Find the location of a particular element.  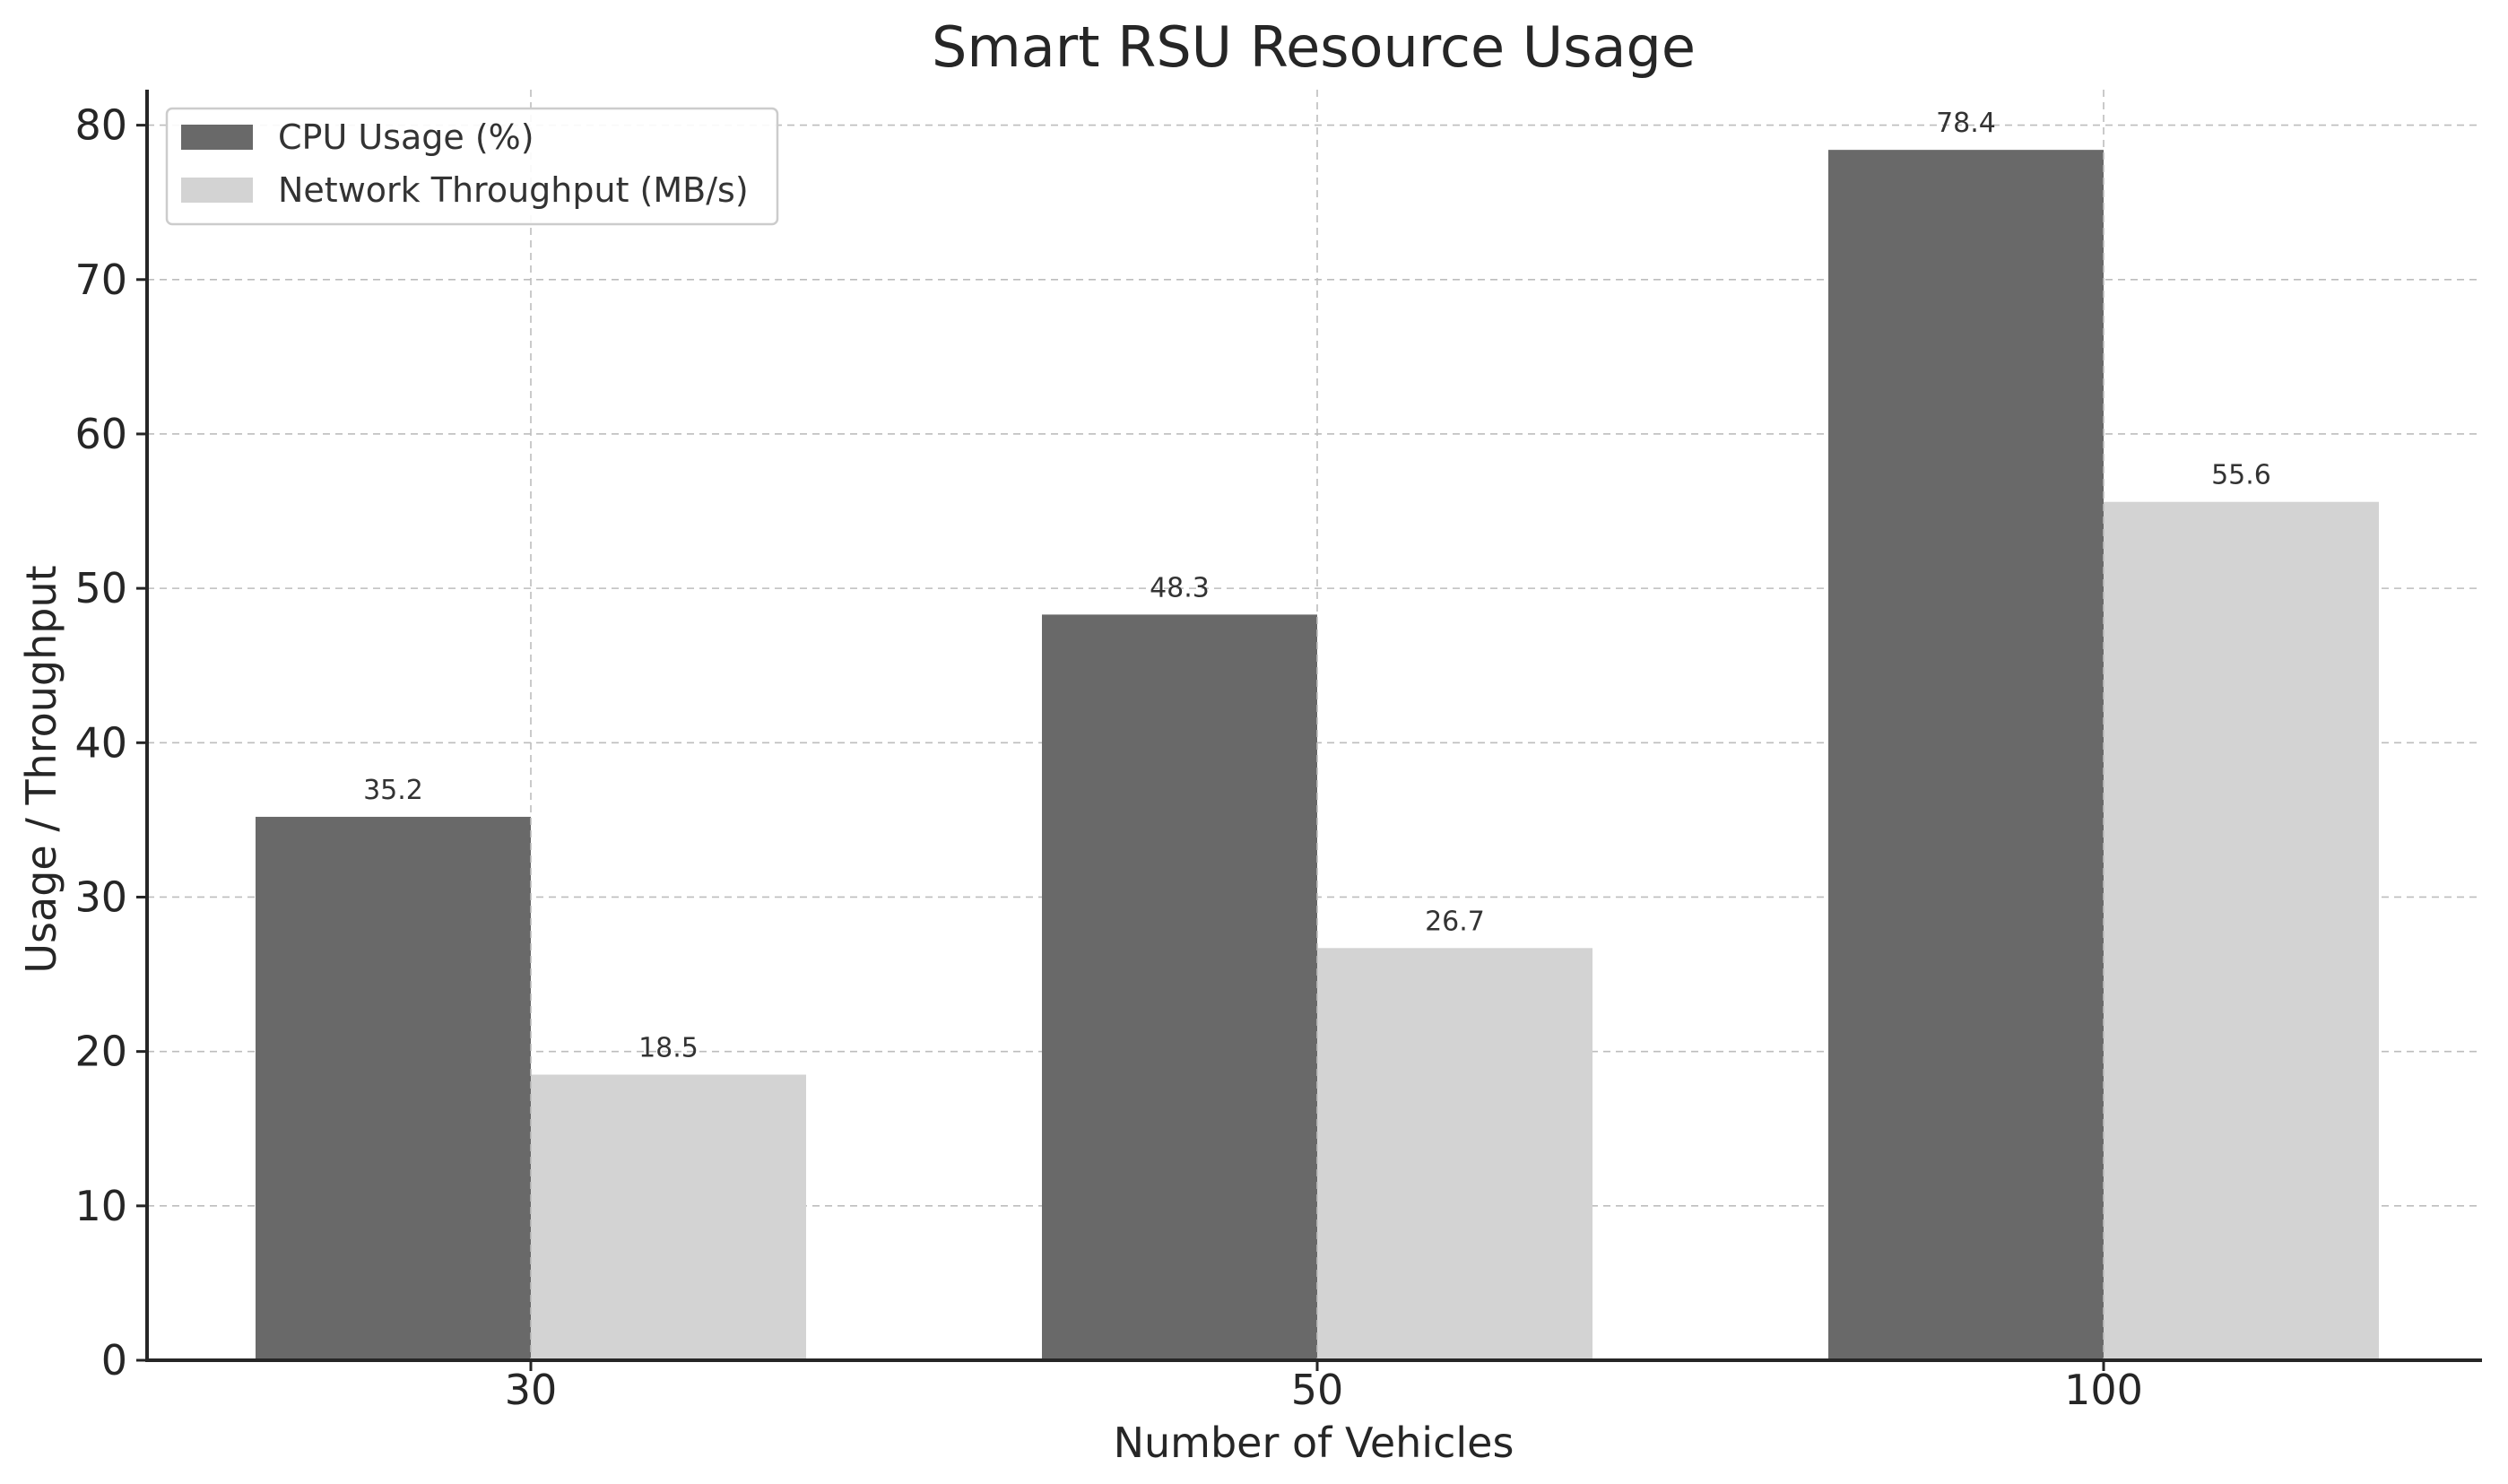

data-label-cpu-usage-30: 35.2 is located at coordinates (393, 791).